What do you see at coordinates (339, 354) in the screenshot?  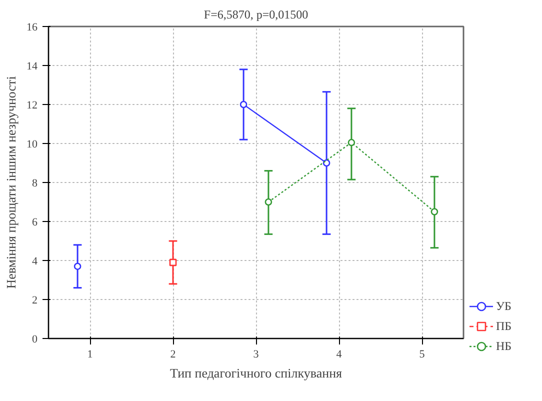 I see `x-tick-label: 4` at bounding box center [339, 354].